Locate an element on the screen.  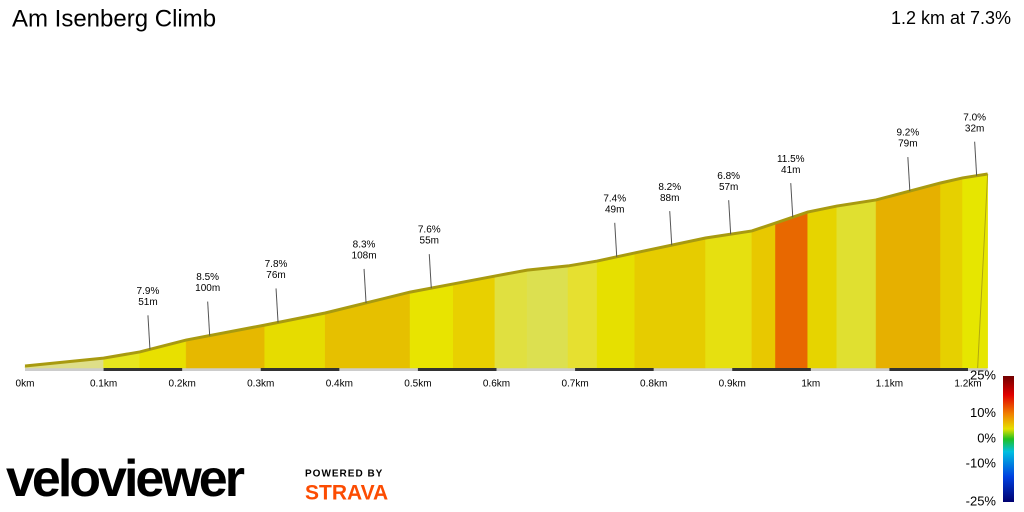
x-tick-label: 0.6km is located at coordinates (496, 384).